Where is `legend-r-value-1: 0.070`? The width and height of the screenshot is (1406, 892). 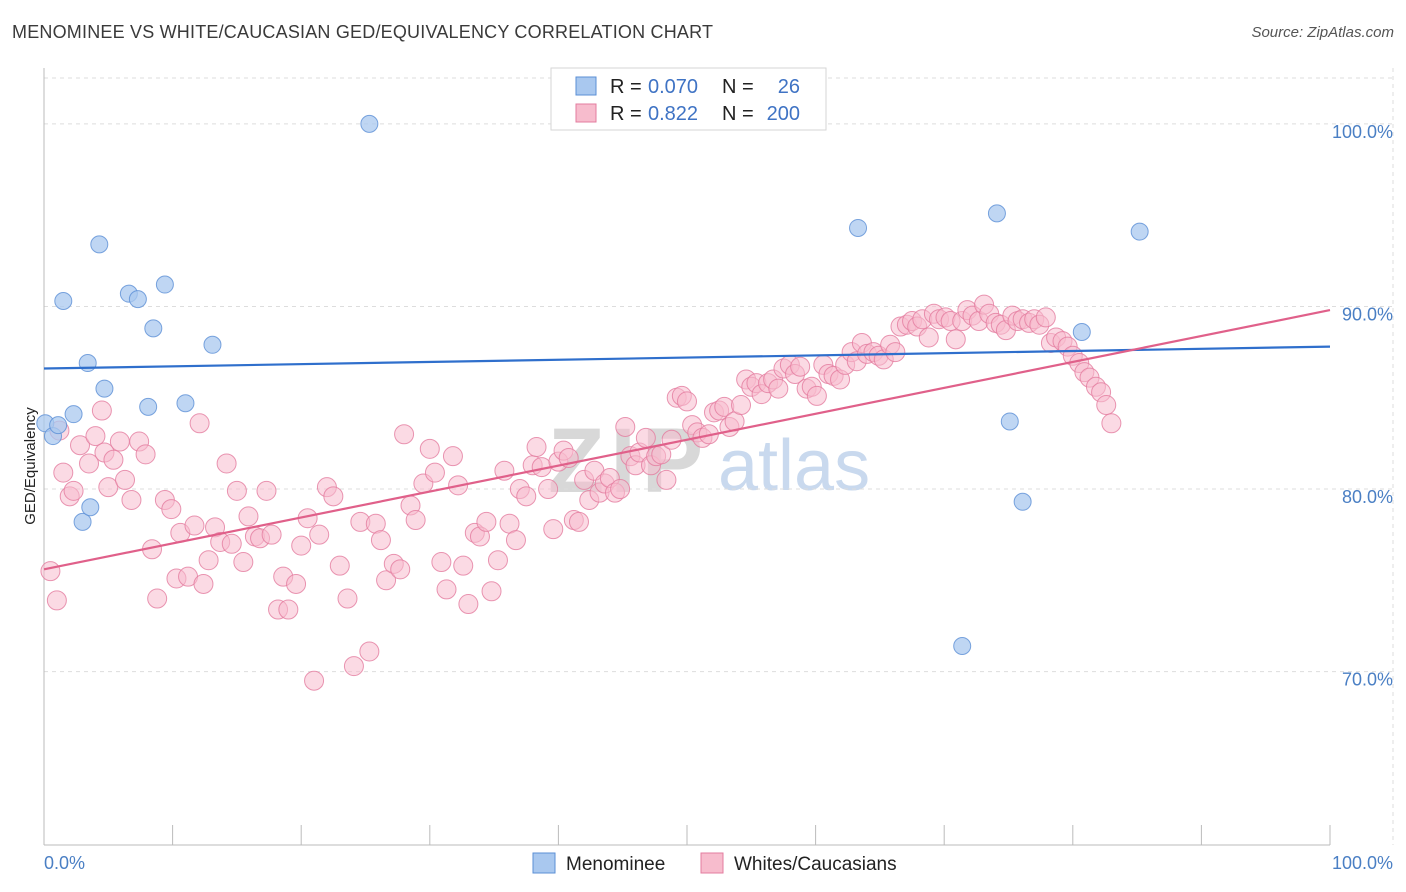 legend-r-value-1: 0.070 is located at coordinates (673, 87).